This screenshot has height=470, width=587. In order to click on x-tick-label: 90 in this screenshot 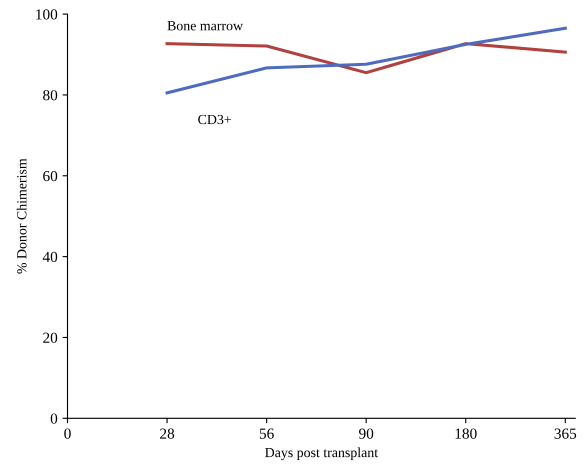, I will do `click(366, 433)`.